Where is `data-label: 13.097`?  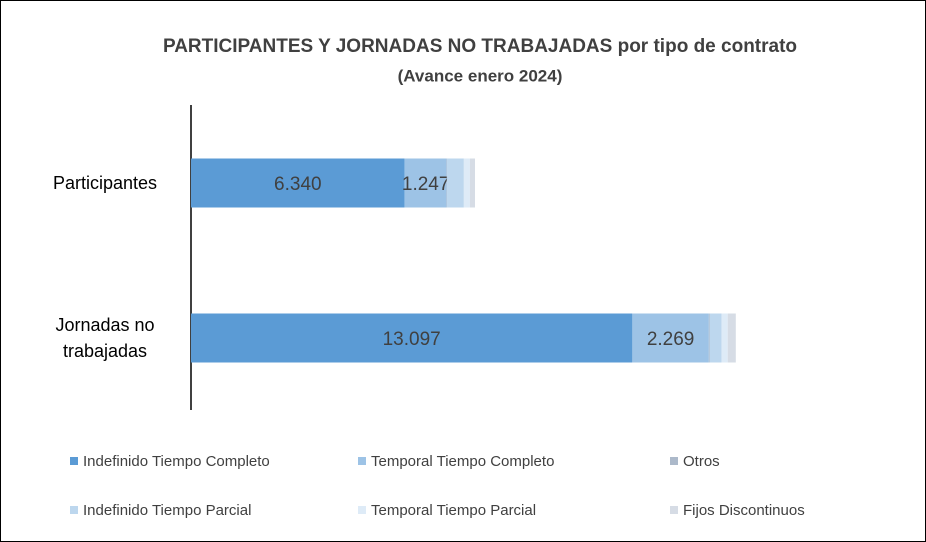
data-label: 13.097 is located at coordinates (412, 339).